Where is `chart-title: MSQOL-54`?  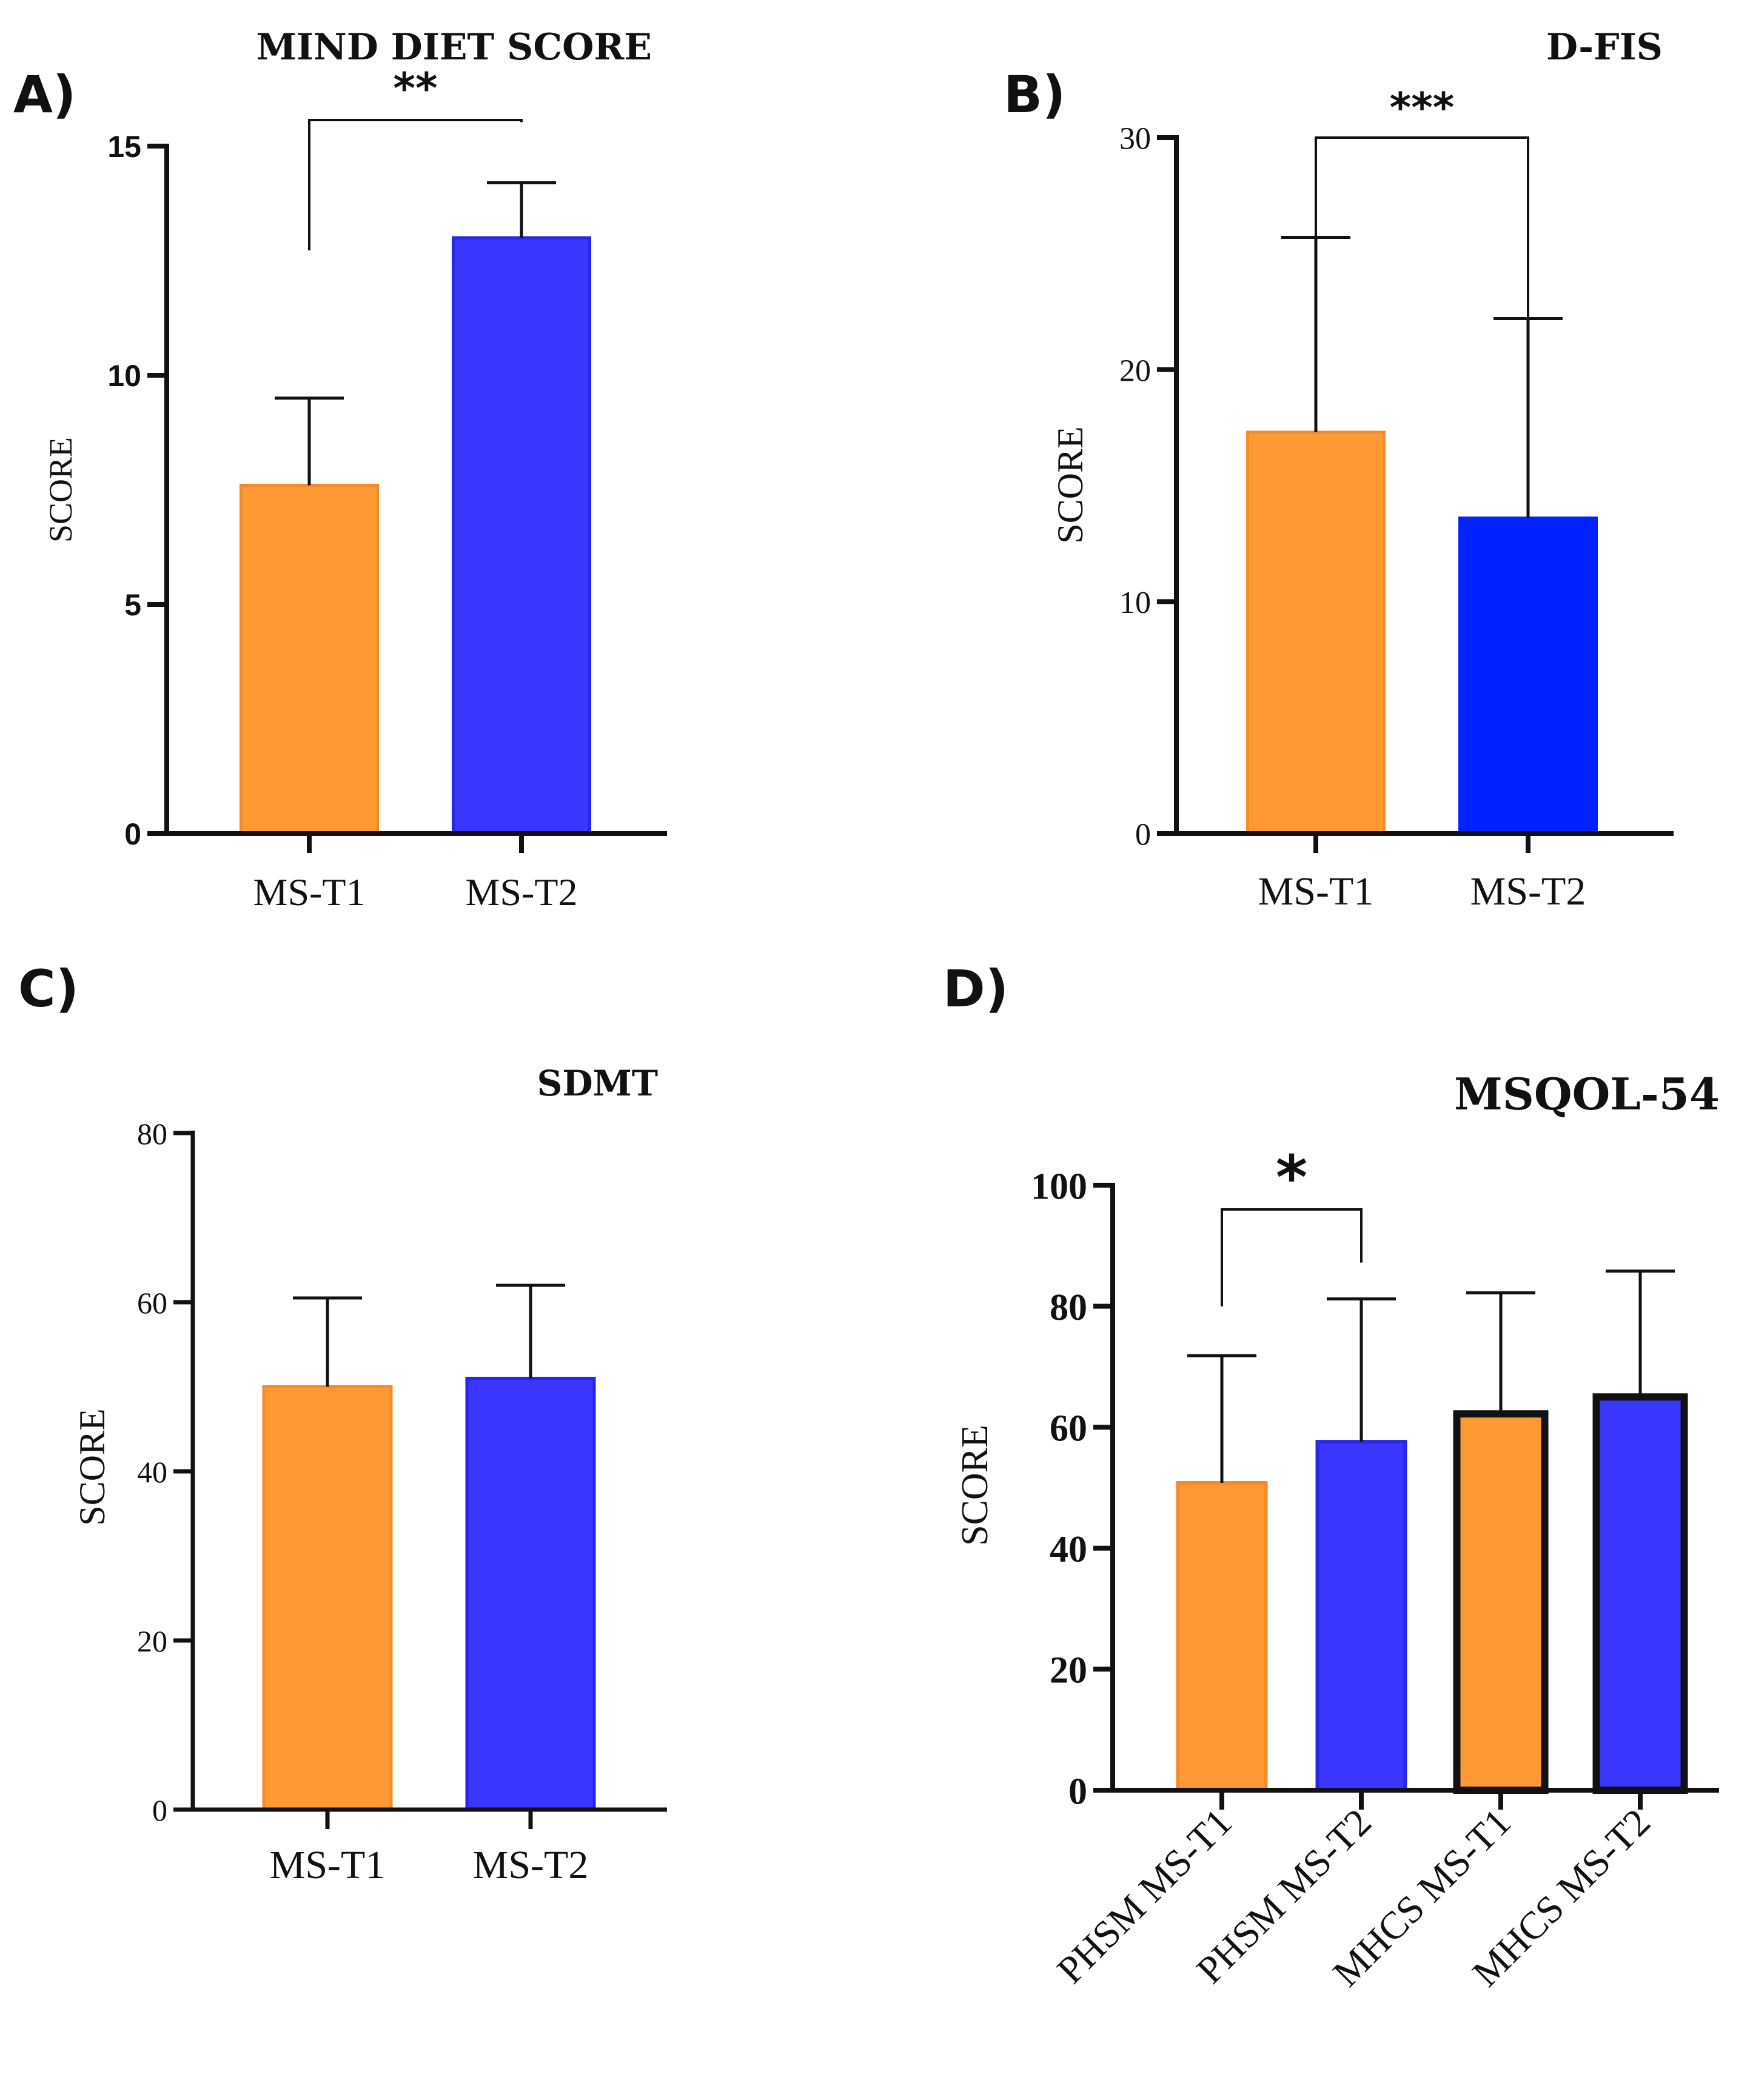
chart-title: MSQOL-54 is located at coordinates (1587, 1094).